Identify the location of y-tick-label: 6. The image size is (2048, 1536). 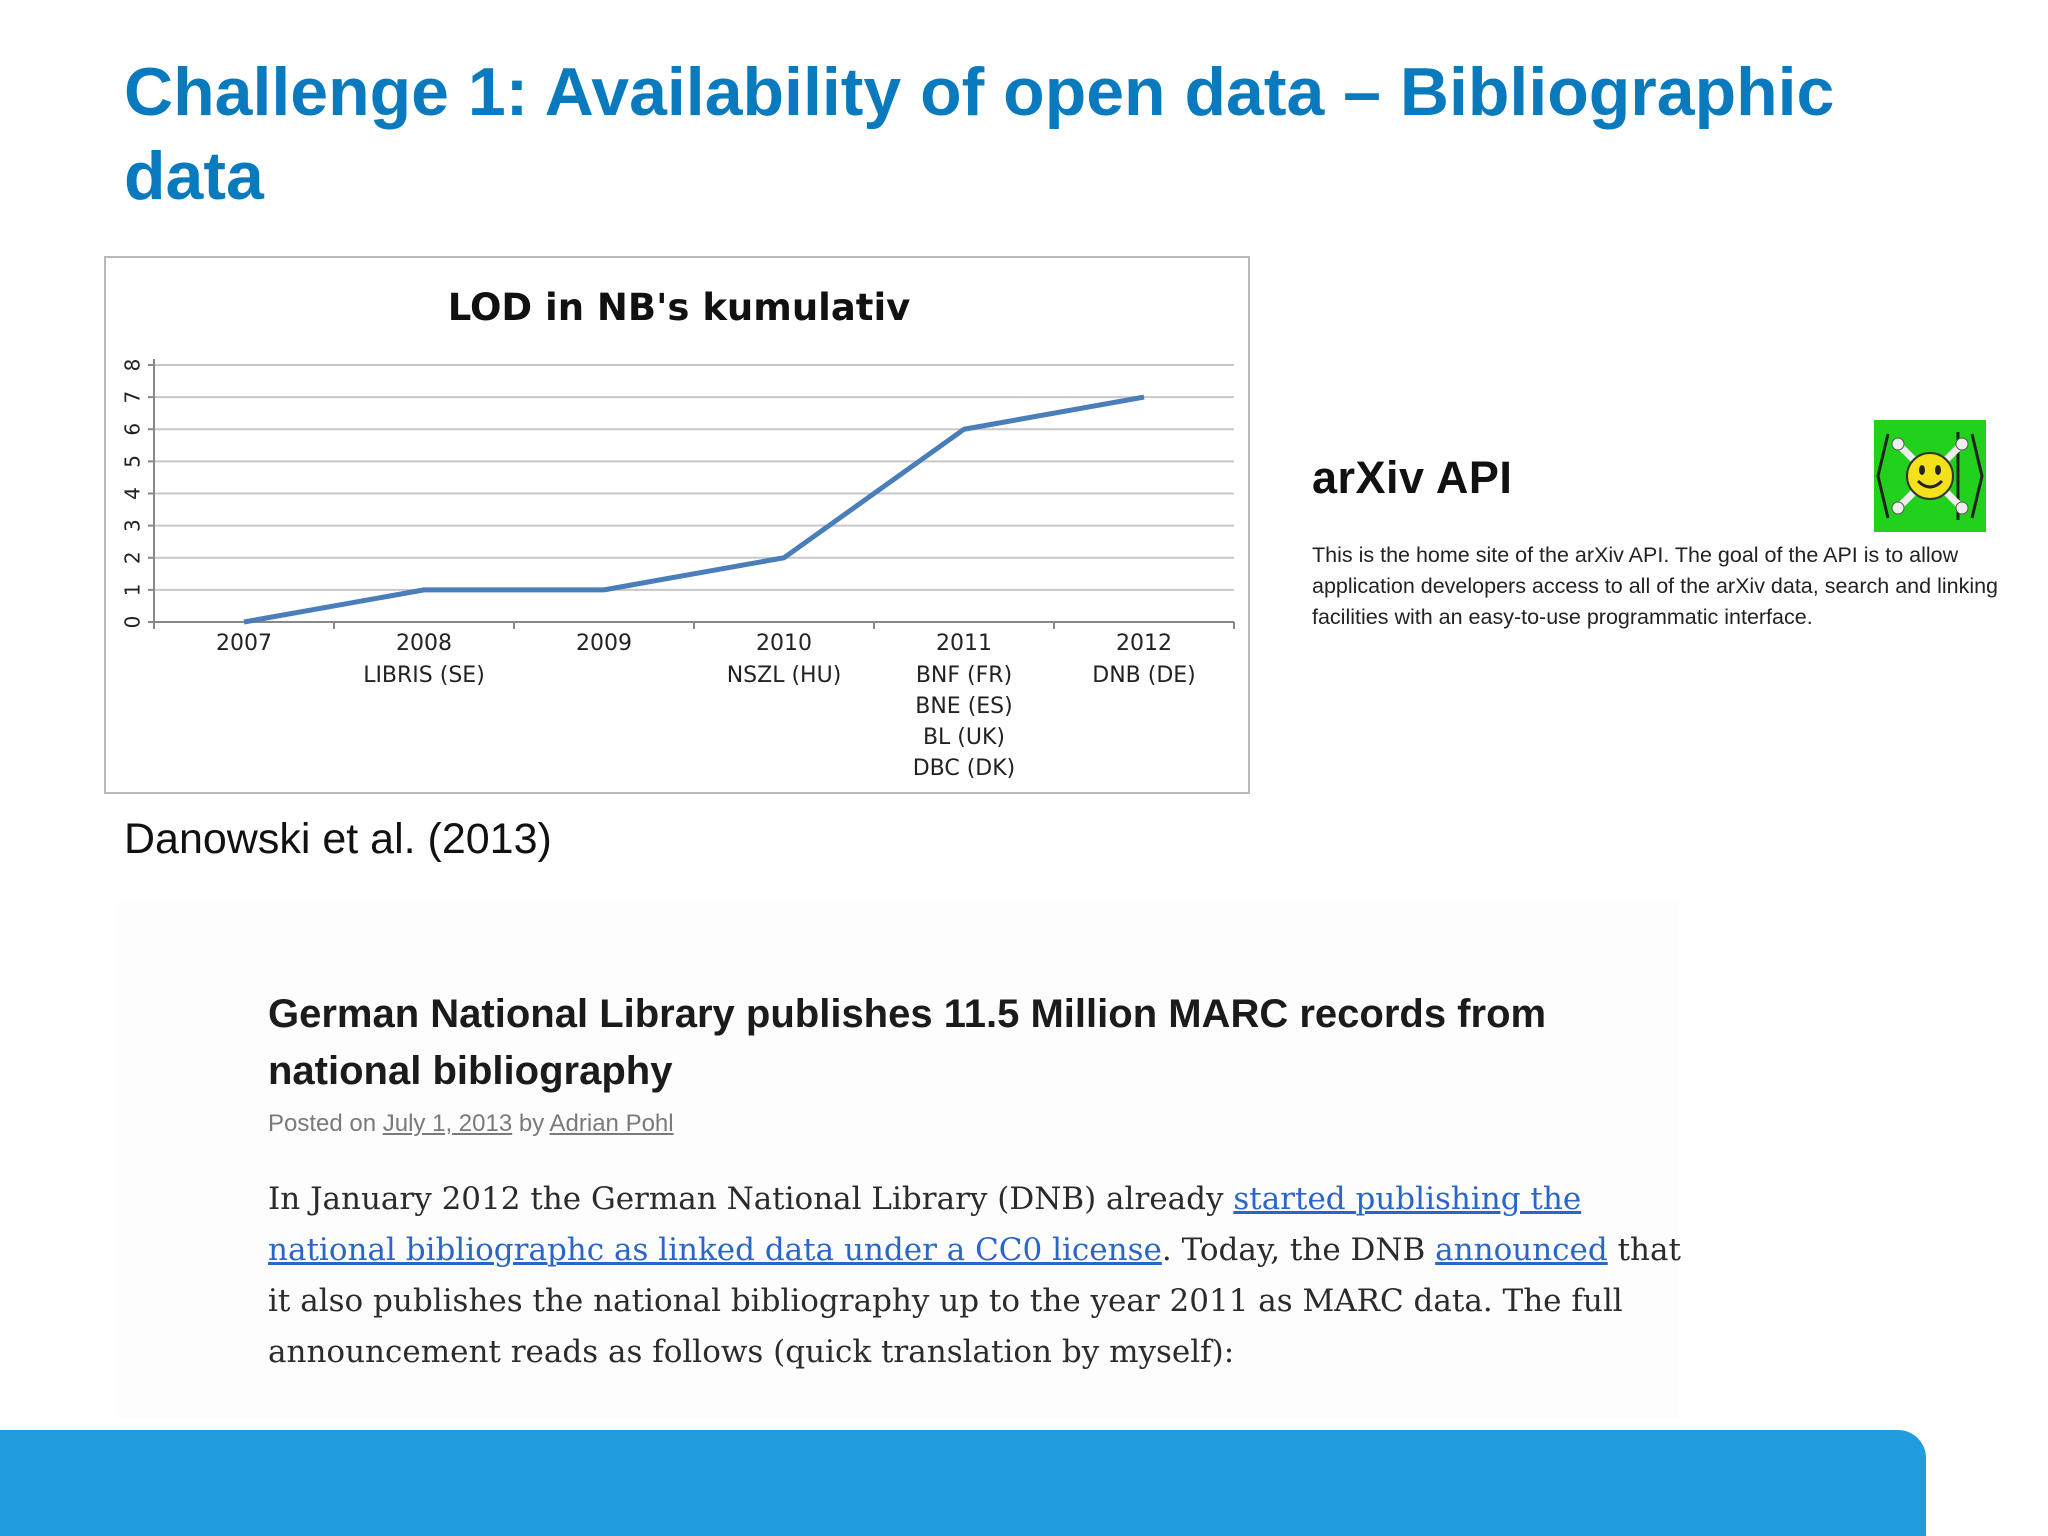
(133, 429).